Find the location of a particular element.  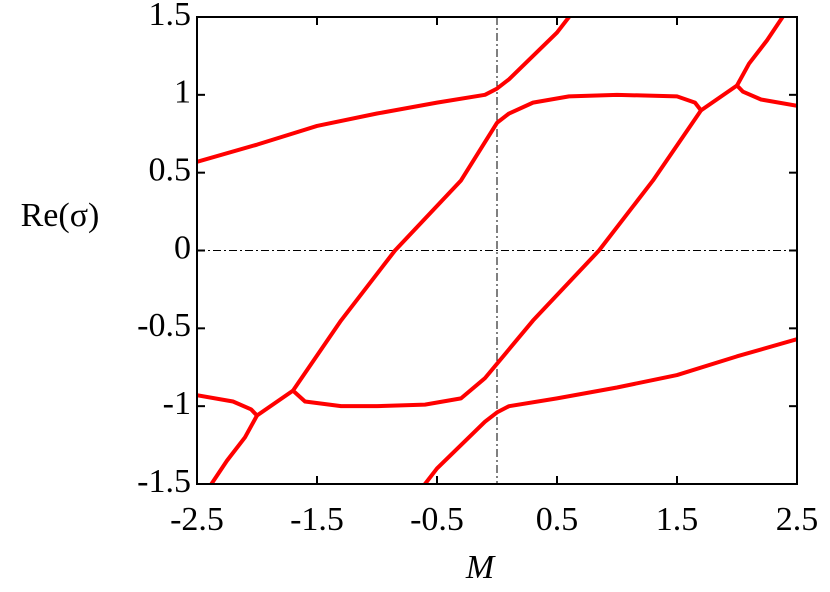

y-tick-label: 0 is located at coordinates (182, 247).